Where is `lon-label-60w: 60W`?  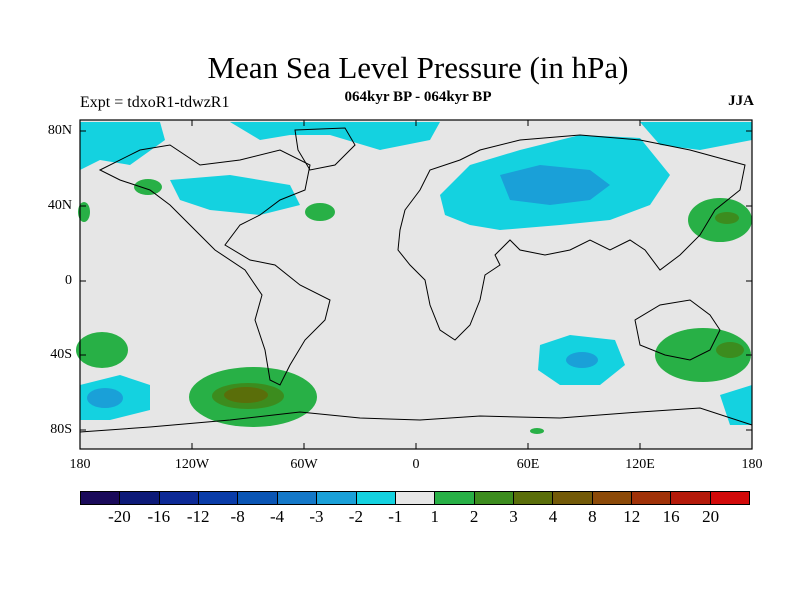
lon-label-60w: 60W is located at coordinates (304, 464).